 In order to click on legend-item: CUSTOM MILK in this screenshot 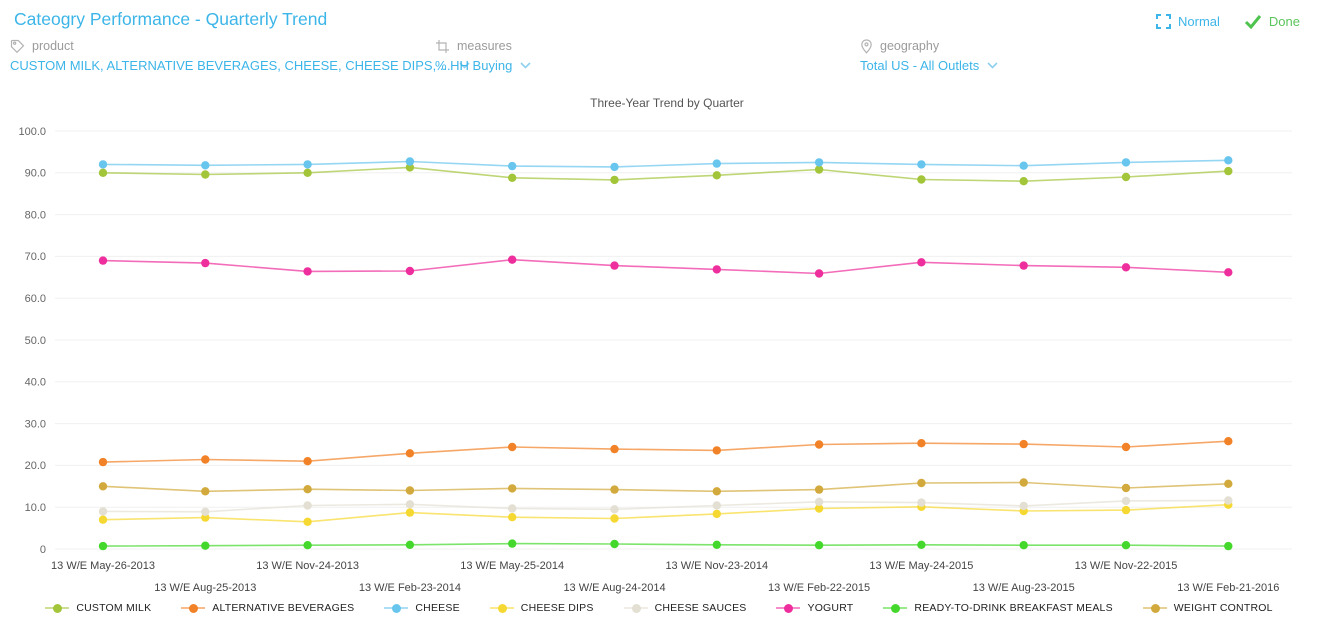, I will do `click(98, 608)`.